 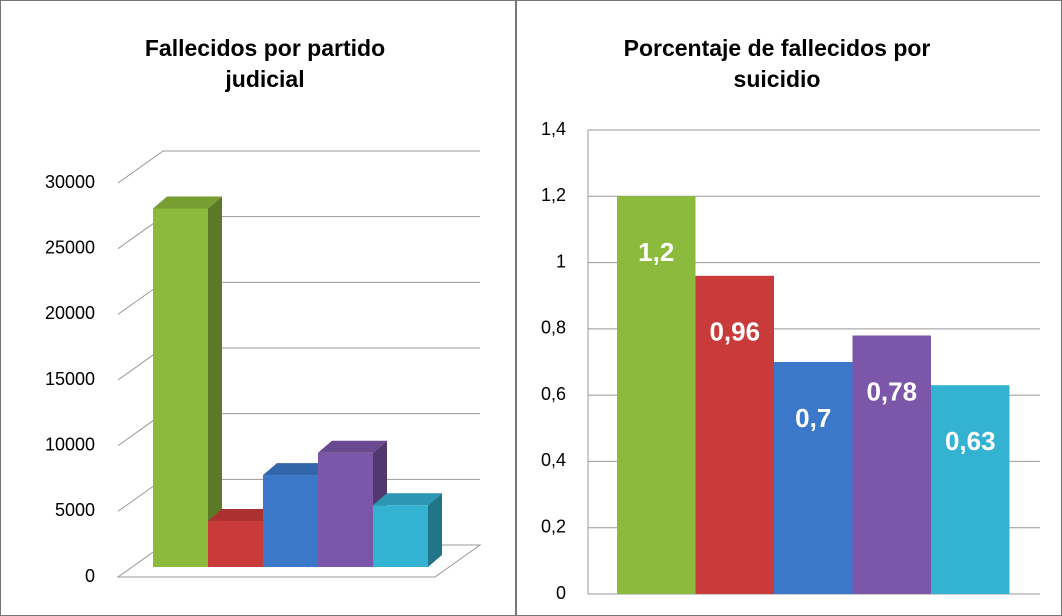 What do you see at coordinates (553, 526) in the screenshot?
I see `y-tick-label: 0,2` at bounding box center [553, 526].